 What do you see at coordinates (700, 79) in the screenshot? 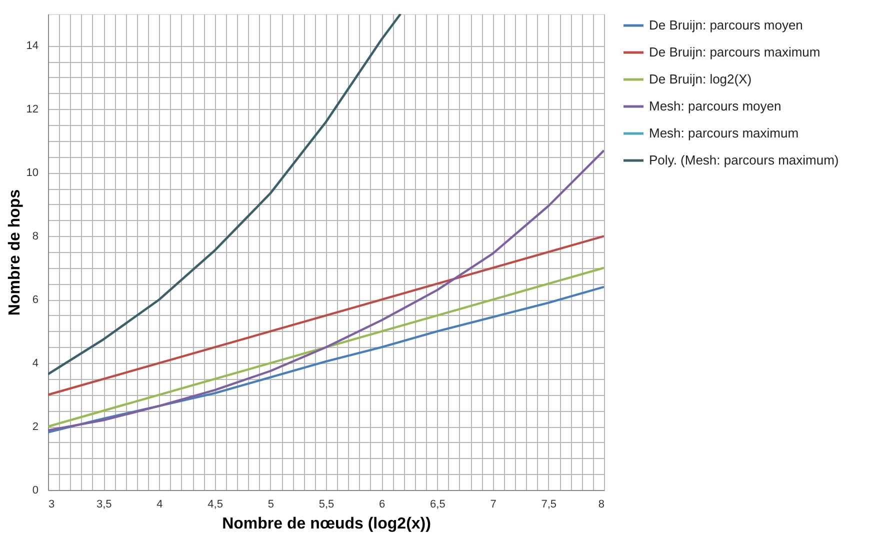
I see `legend-label: De Bruijn: log2(X)` at bounding box center [700, 79].